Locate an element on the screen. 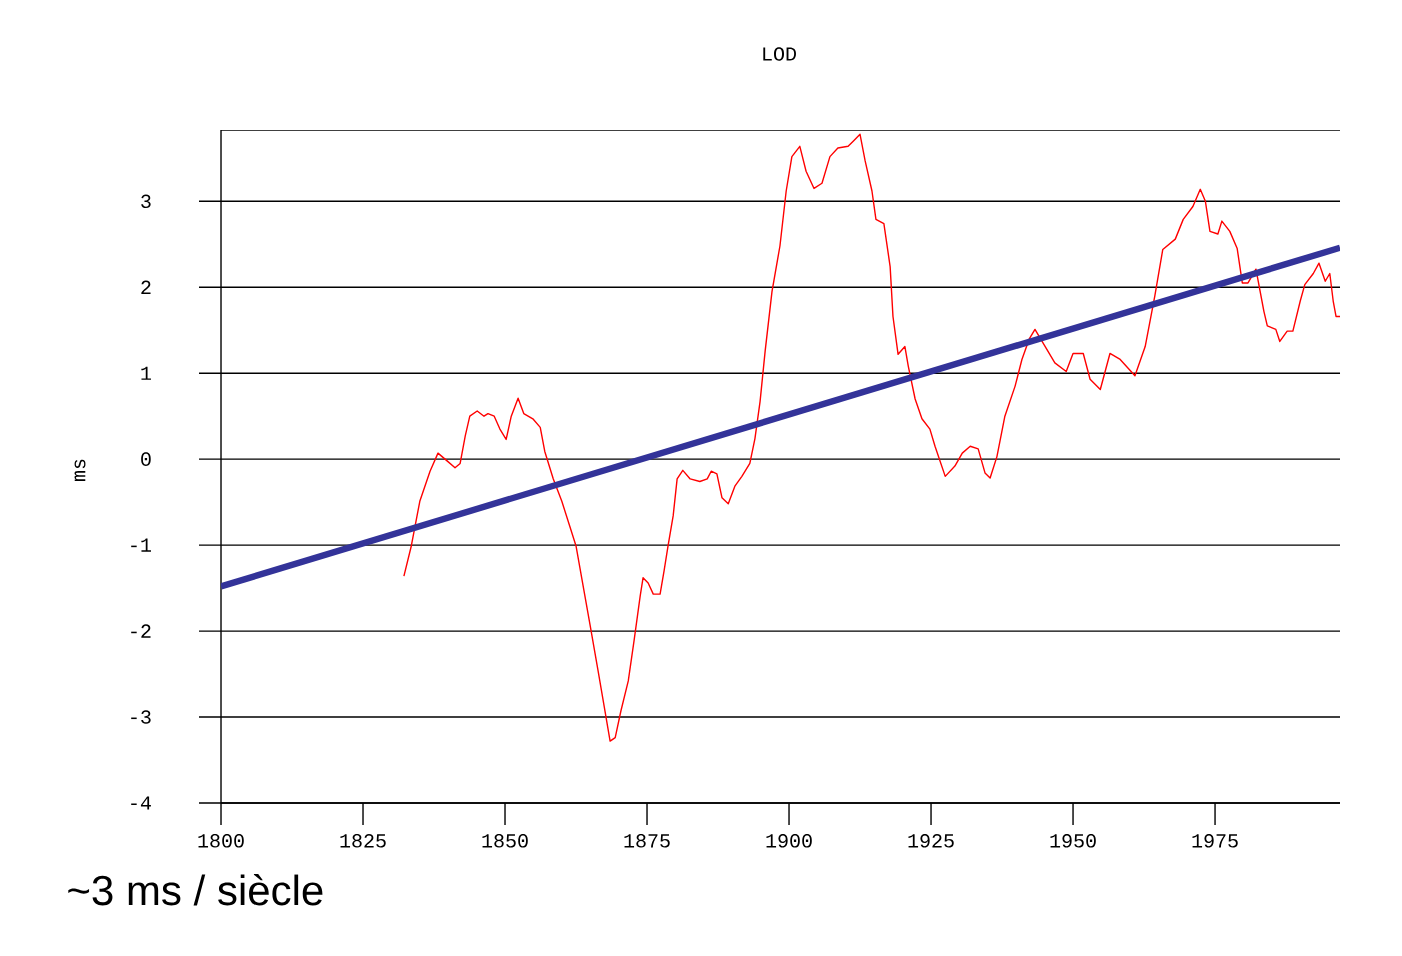 The width and height of the screenshot is (1402, 956). x-tick-label: 1850 is located at coordinates (505, 841).